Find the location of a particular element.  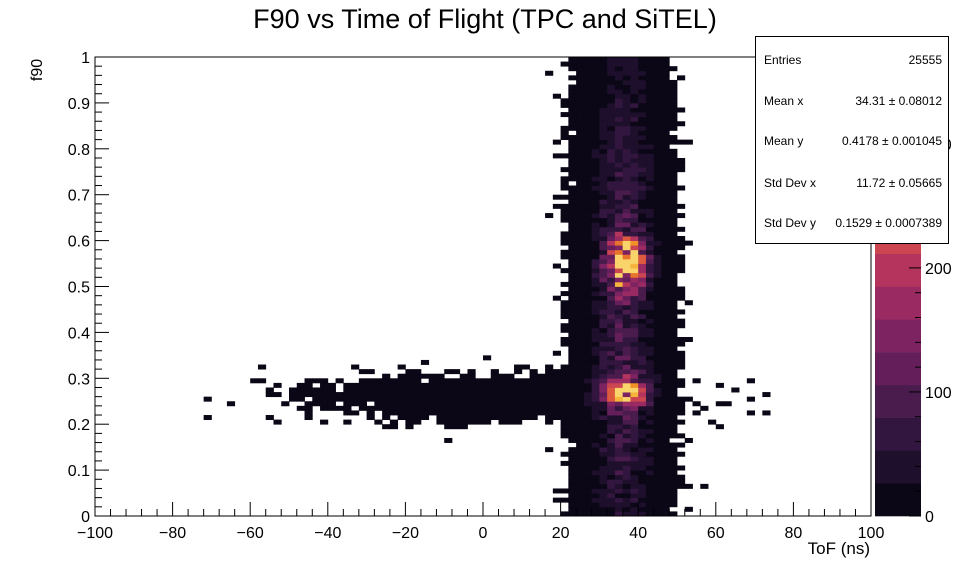

stats-std-y-value: 0.1529 ± 0.0007389 is located at coordinates (888, 223).